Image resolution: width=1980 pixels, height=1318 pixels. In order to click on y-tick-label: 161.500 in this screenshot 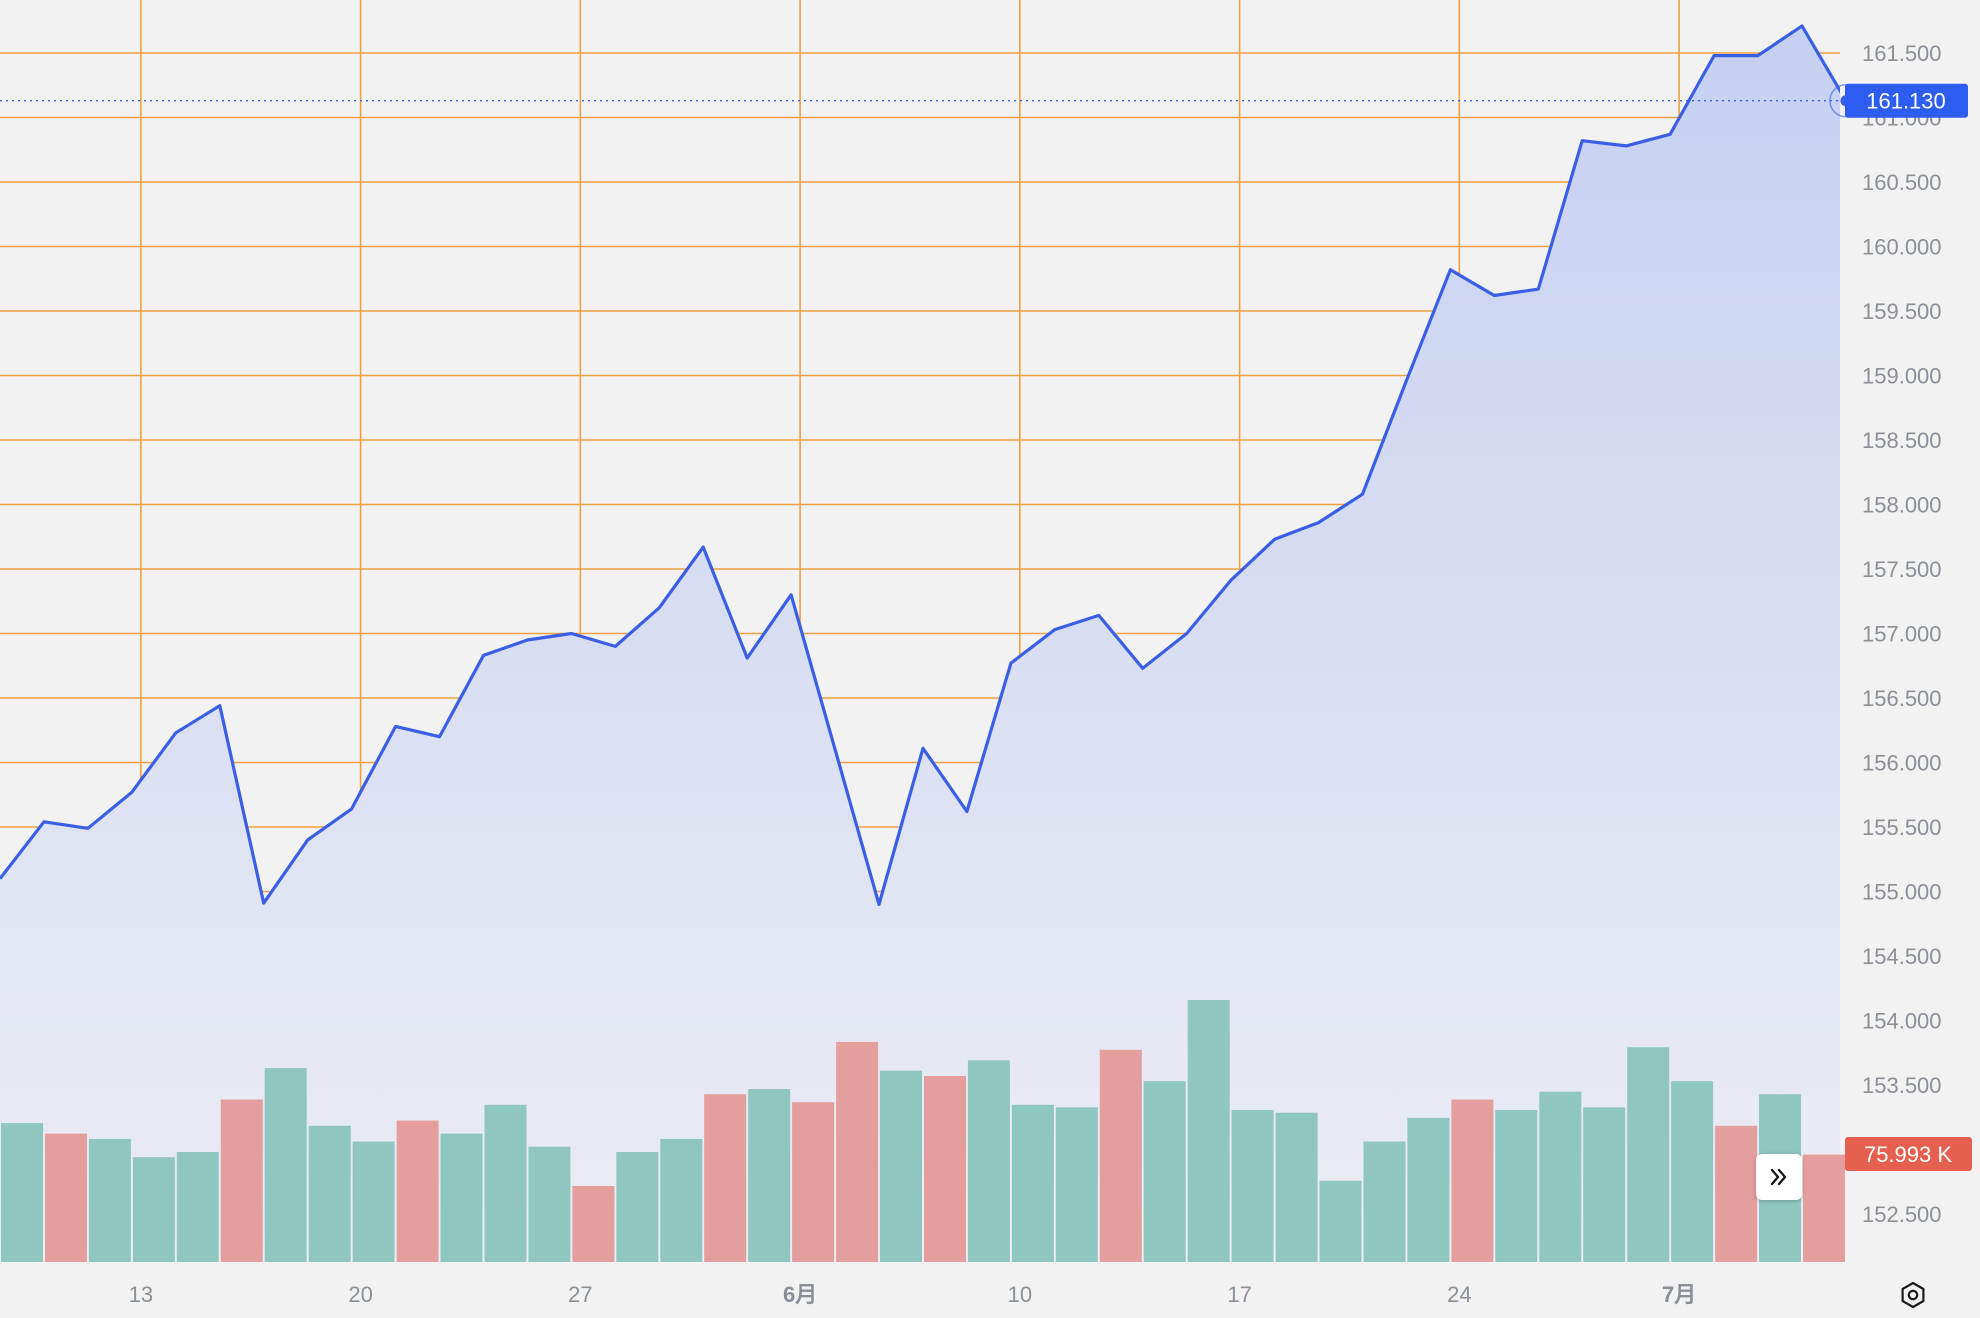, I will do `click(1902, 53)`.